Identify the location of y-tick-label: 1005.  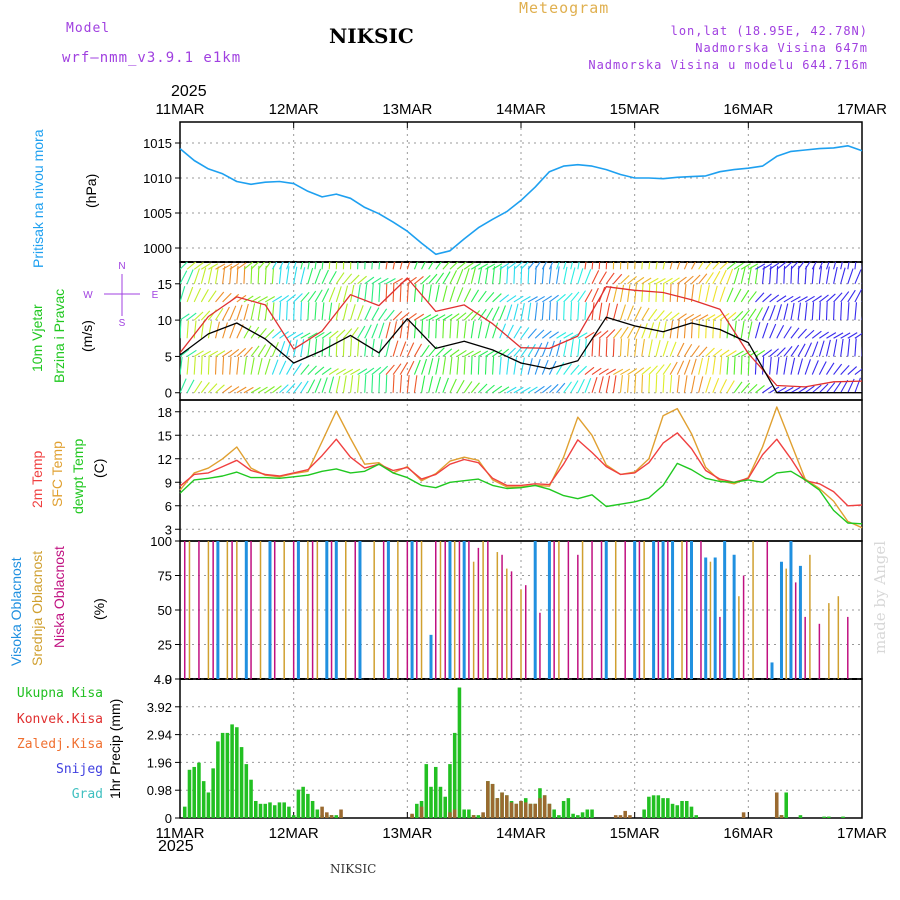
(157, 213).